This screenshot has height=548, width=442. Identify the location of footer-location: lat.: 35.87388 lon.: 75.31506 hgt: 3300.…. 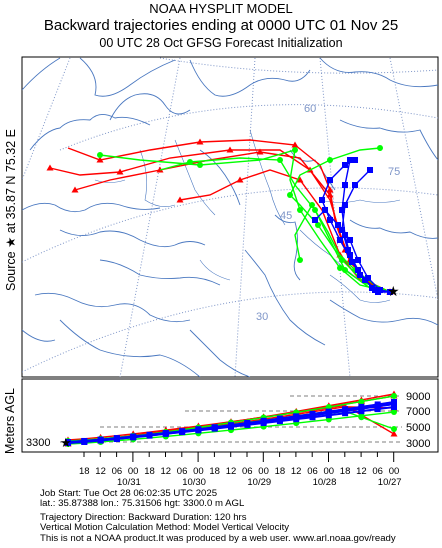
(142, 504).